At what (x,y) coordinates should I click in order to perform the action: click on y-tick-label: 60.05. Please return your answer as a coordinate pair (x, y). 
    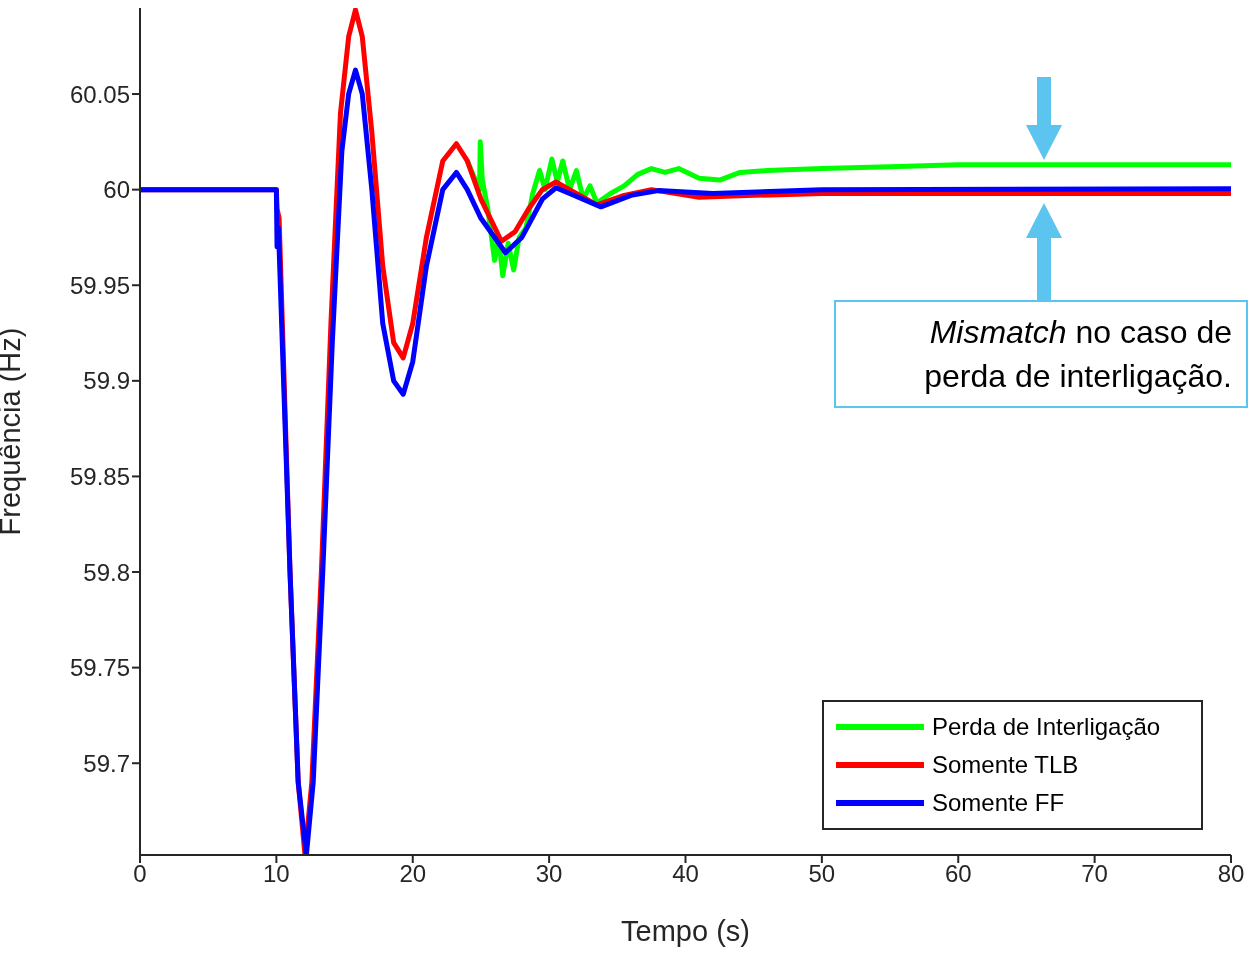
    Looking at the image, I should click on (99, 94).